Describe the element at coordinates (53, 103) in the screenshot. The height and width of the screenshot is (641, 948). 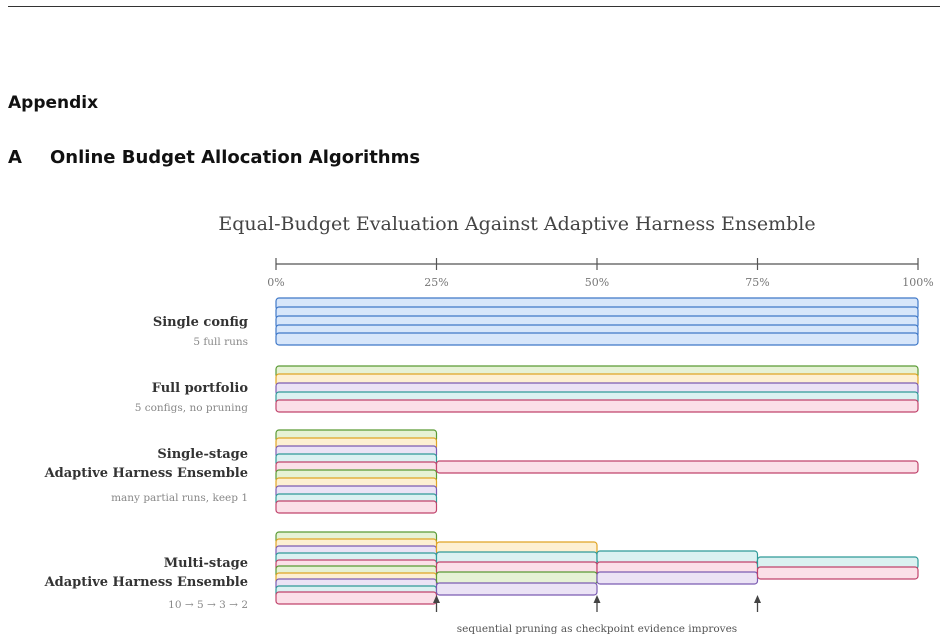
I see `appendix-heading: Appendix` at that location.